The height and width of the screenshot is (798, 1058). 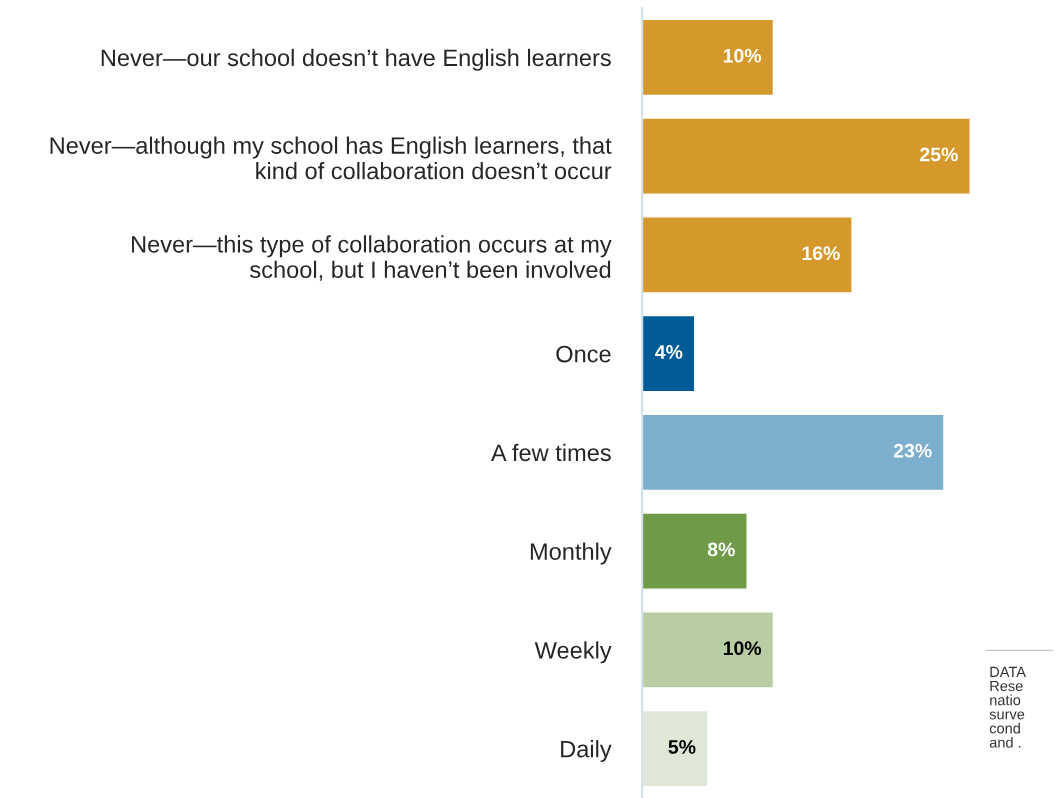 What do you see at coordinates (912, 450) in the screenshot?
I see `data-label: 23%` at bounding box center [912, 450].